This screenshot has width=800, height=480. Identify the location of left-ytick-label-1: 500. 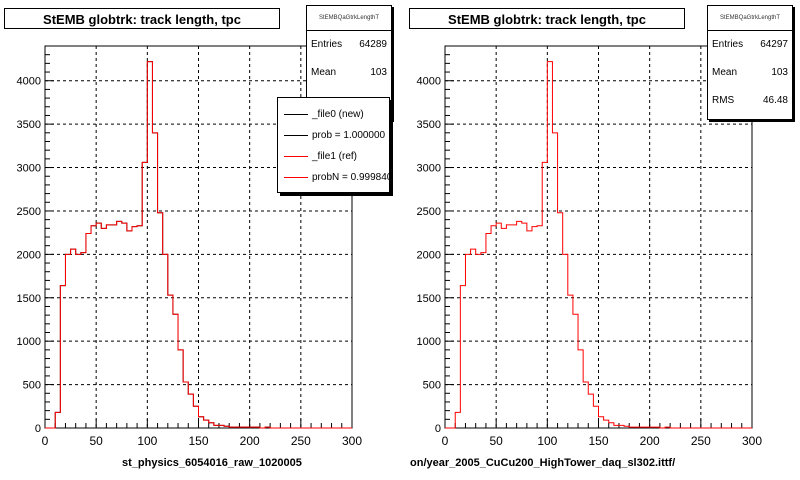
(32, 386).